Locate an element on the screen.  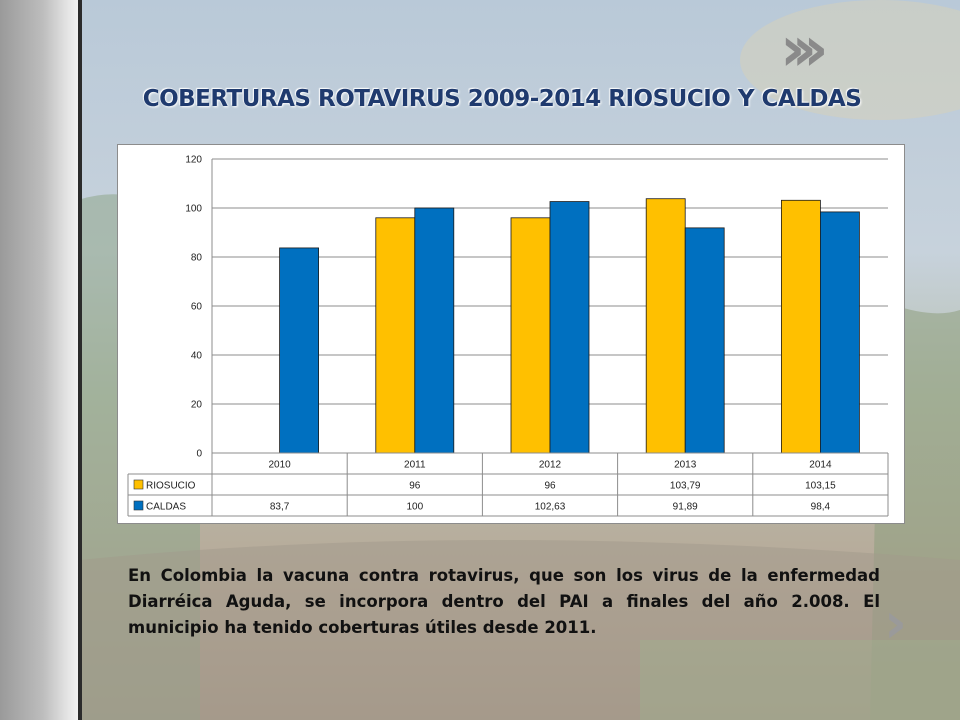
data-label: 98,4 is located at coordinates (821, 507).